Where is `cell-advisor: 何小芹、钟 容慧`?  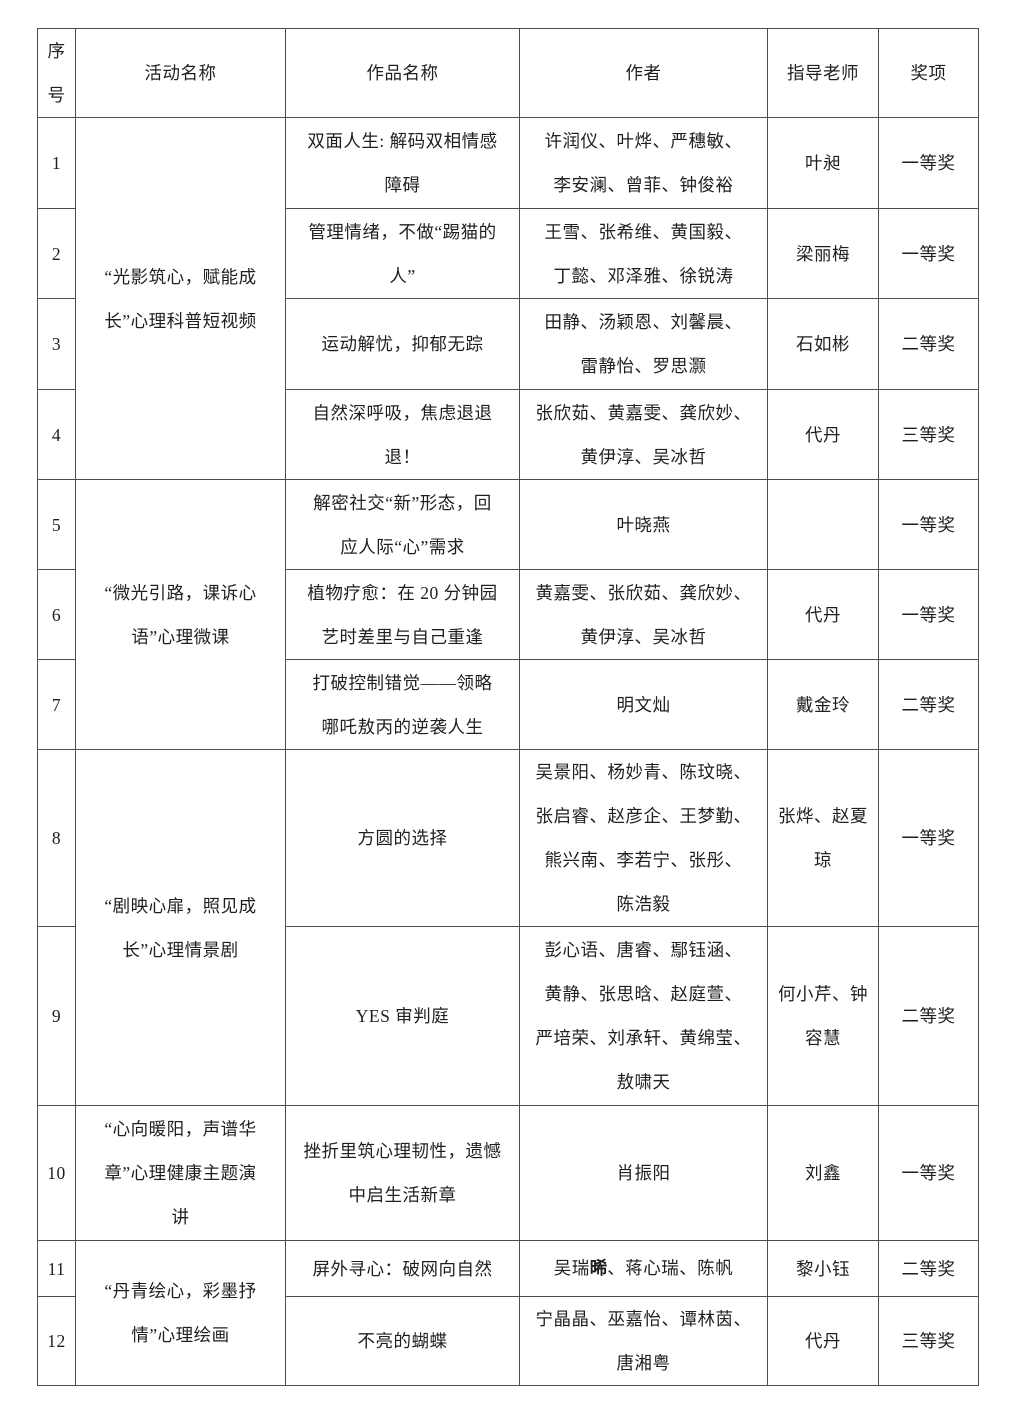 cell-advisor: 何小芹、钟 容慧 is located at coordinates (823, 1016).